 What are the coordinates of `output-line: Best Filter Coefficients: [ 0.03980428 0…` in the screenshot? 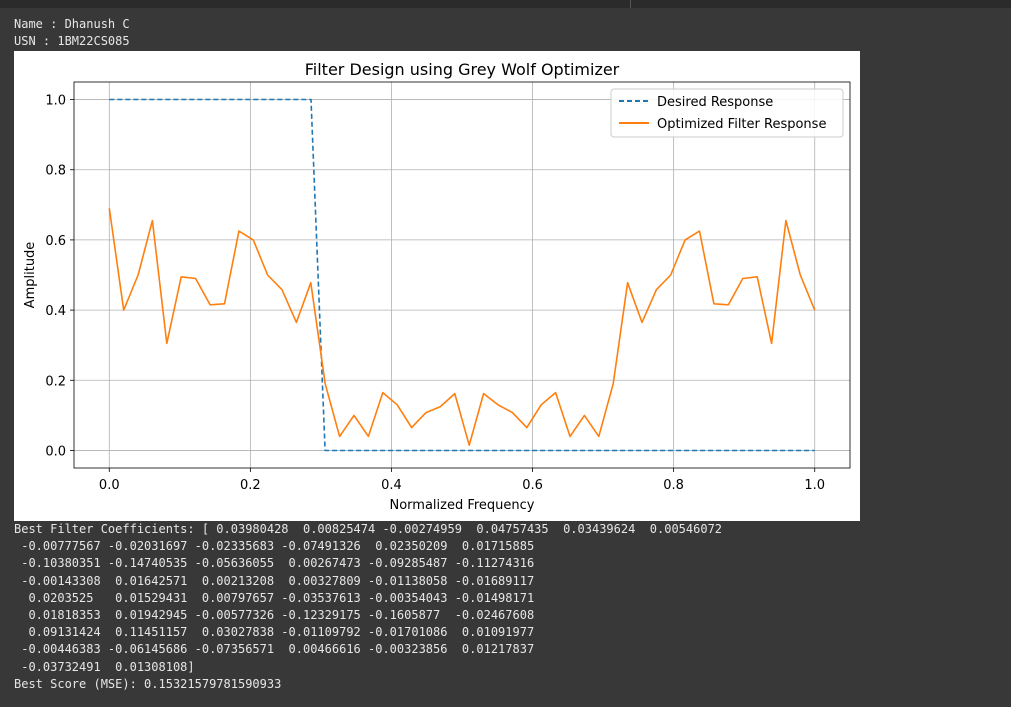 It's located at (368, 529).